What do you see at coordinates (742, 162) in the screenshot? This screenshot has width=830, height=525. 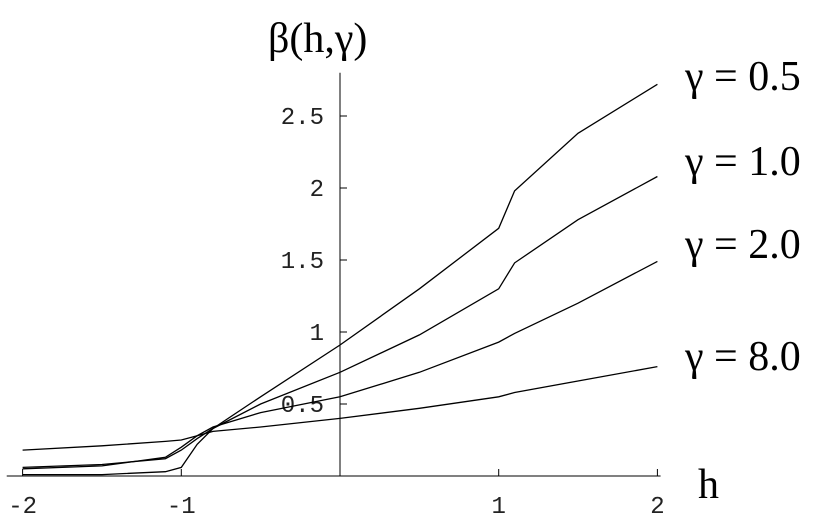 I see `legend-label: γ = 1.0` at bounding box center [742, 162].